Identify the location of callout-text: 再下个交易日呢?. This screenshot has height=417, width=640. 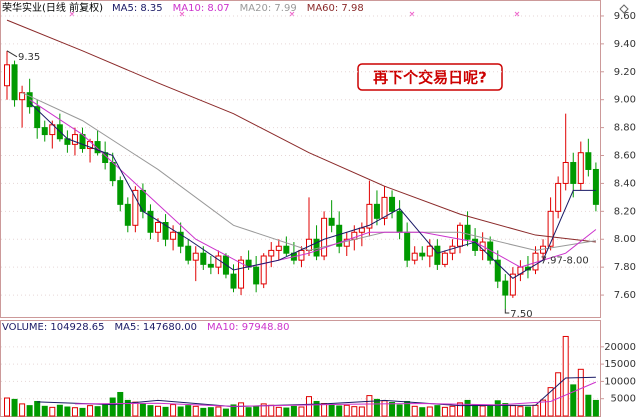
(430, 78).